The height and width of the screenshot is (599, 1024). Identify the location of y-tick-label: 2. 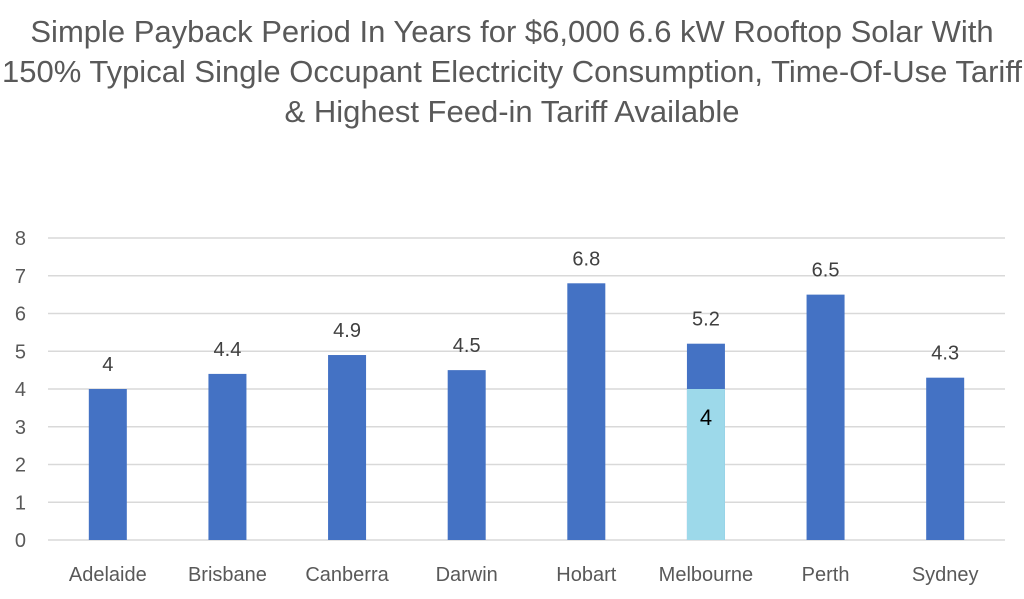
(20, 466).